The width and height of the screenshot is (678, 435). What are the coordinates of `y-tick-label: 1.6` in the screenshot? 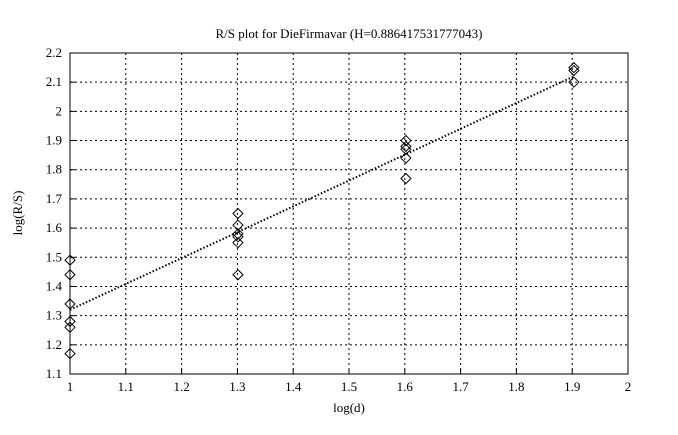 It's located at (54, 227).